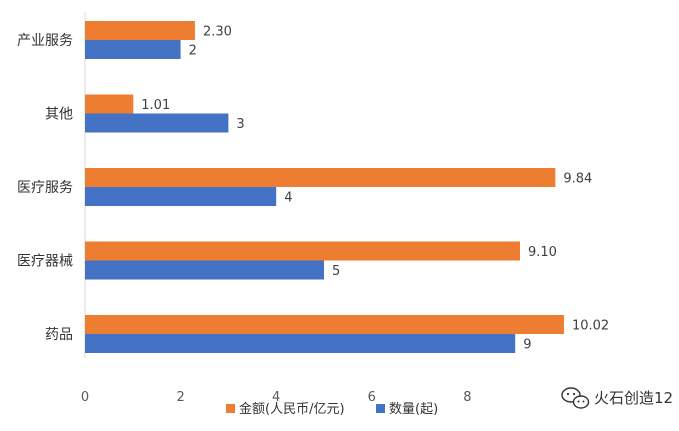 The width and height of the screenshot is (679, 431). Describe the element at coordinates (575, 398) in the screenshot. I see `wechat-icon` at that location.